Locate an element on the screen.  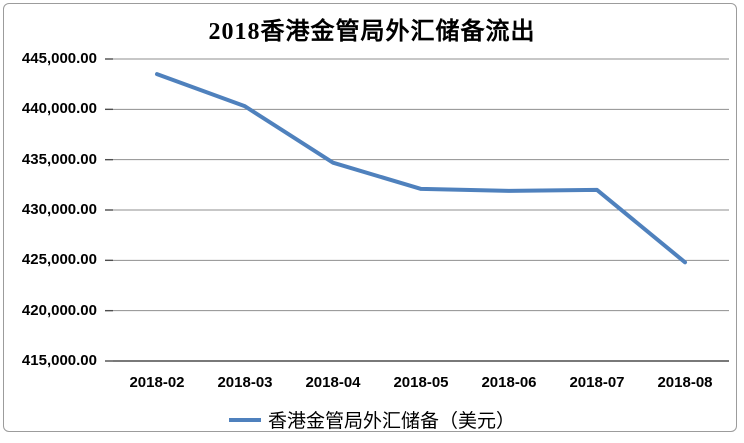
y-axis-label: 420,000.00 is located at coordinates (59, 310).